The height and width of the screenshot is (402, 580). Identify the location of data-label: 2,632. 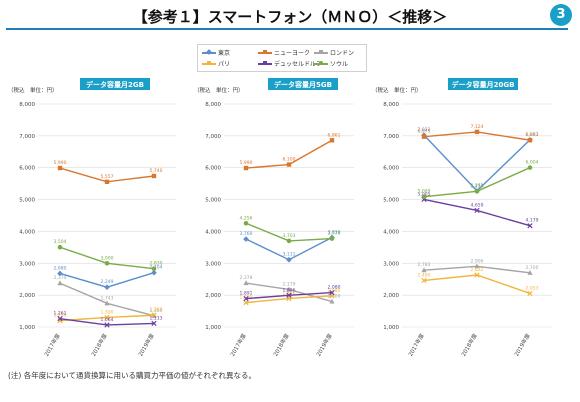
(477, 270).